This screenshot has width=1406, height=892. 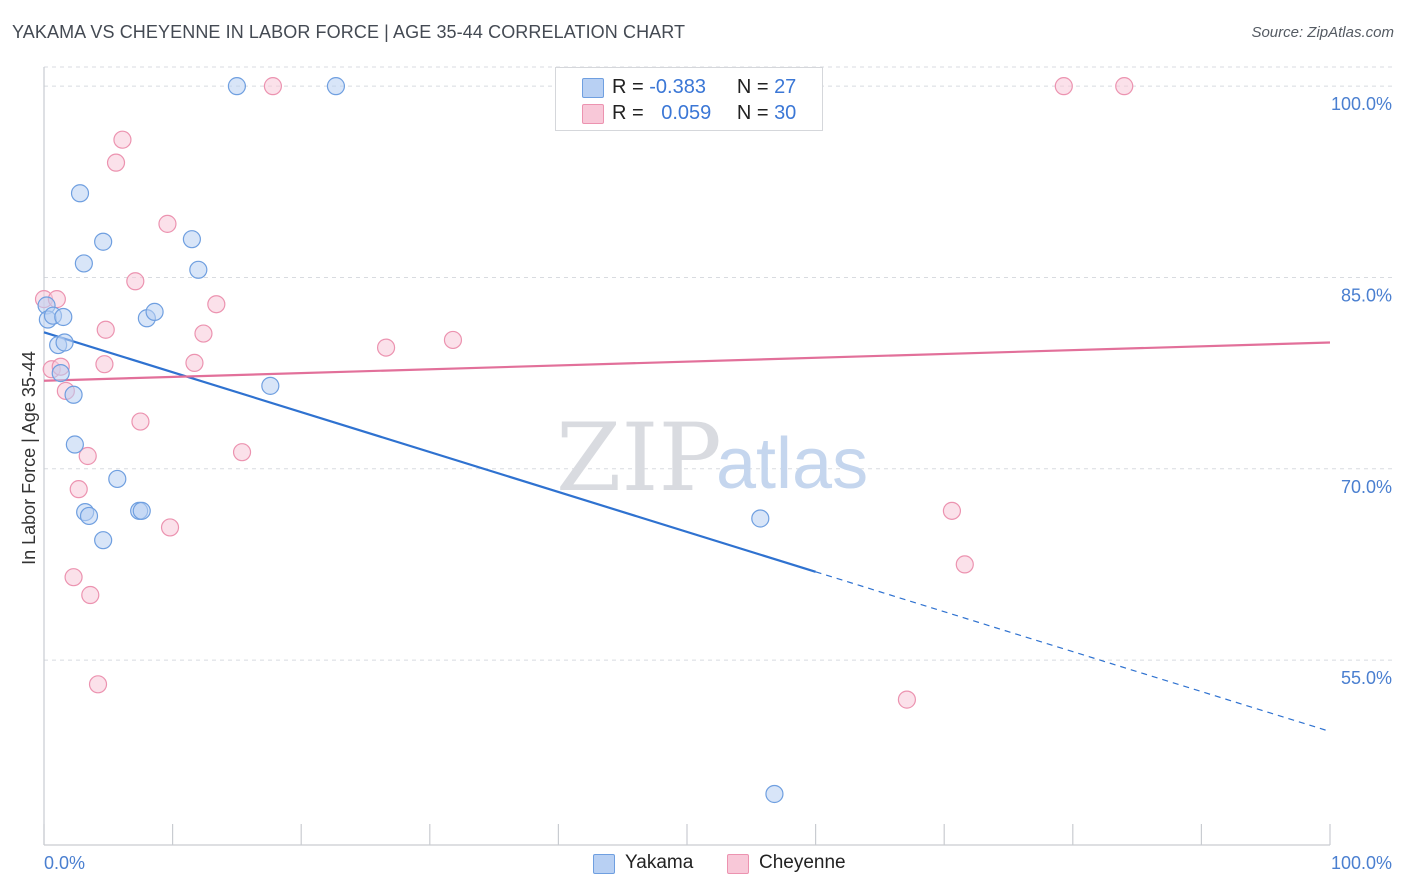 What do you see at coordinates (1366, 487) in the screenshot?
I see `y-tick-label: 70.0%` at bounding box center [1366, 487].